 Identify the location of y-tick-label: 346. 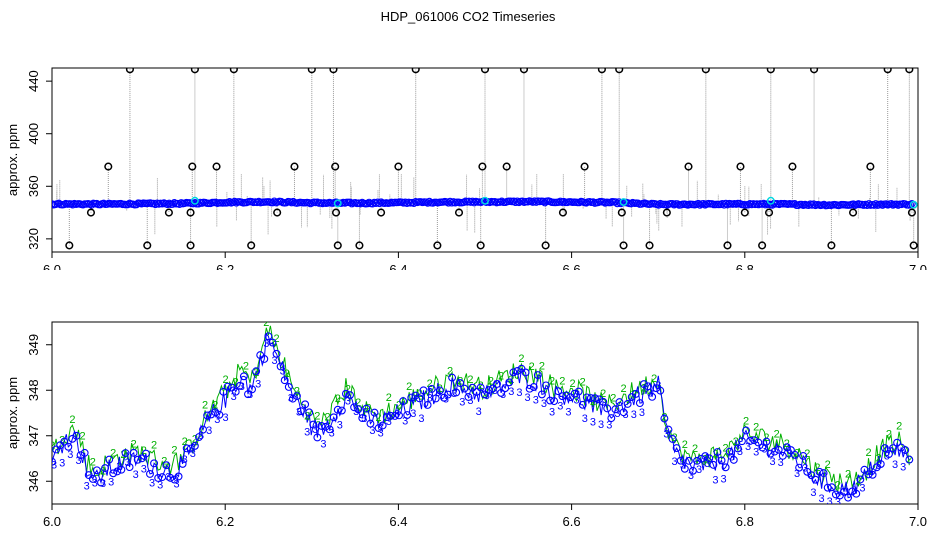
(33, 481).